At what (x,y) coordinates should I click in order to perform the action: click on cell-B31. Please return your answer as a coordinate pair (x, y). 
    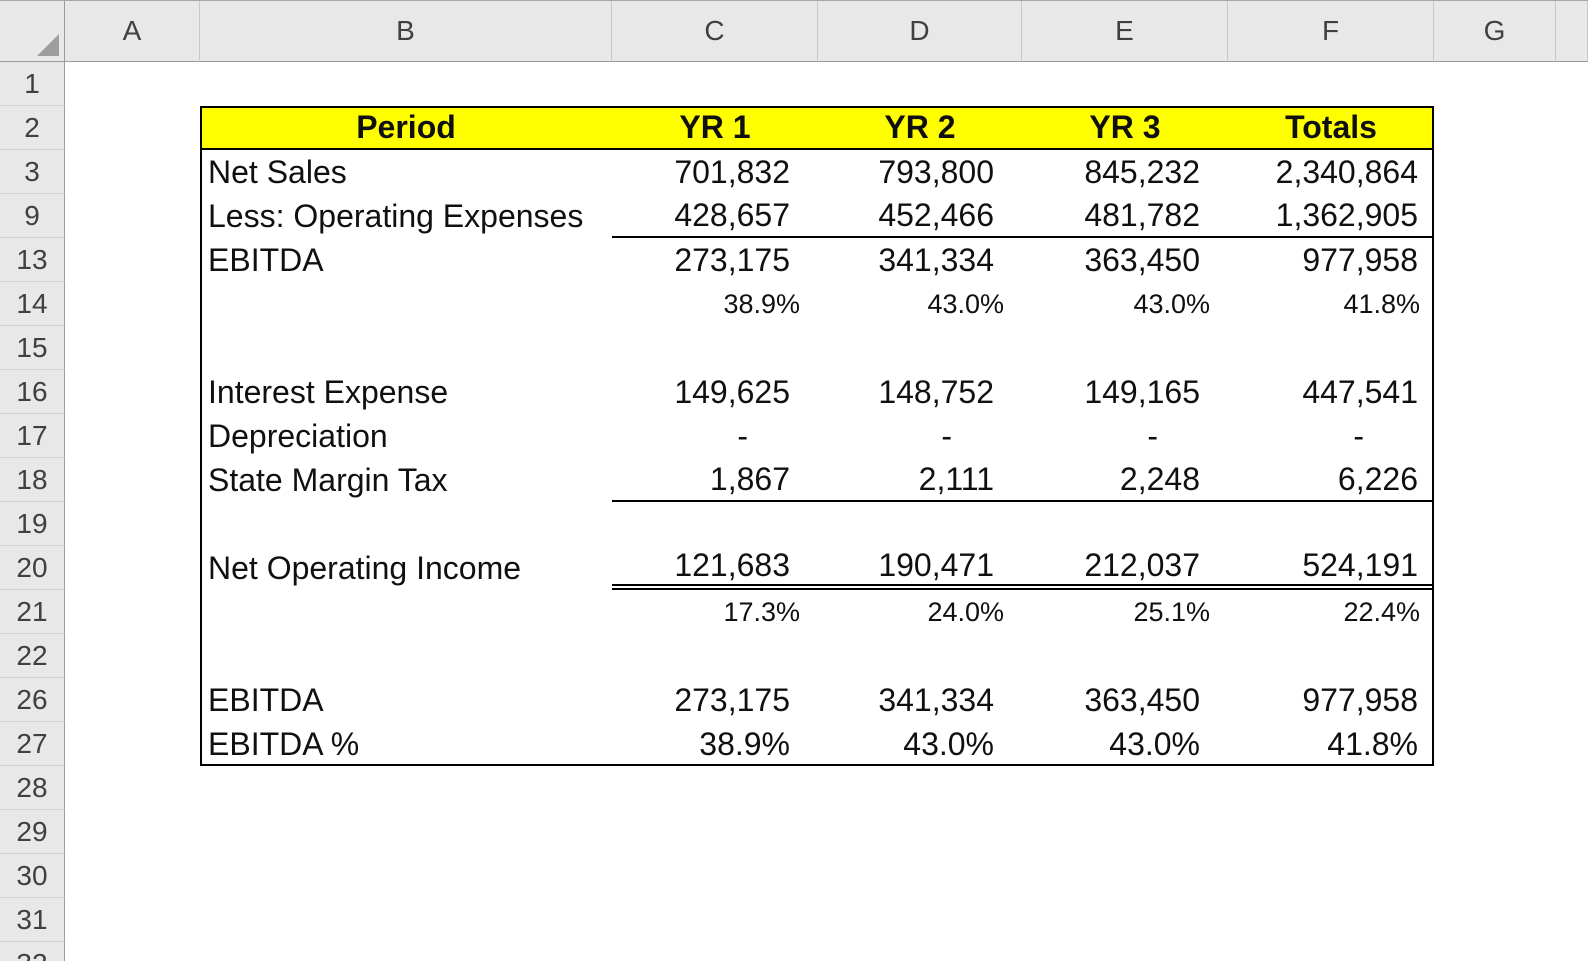
    Looking at the image, I should click on (406, 920).